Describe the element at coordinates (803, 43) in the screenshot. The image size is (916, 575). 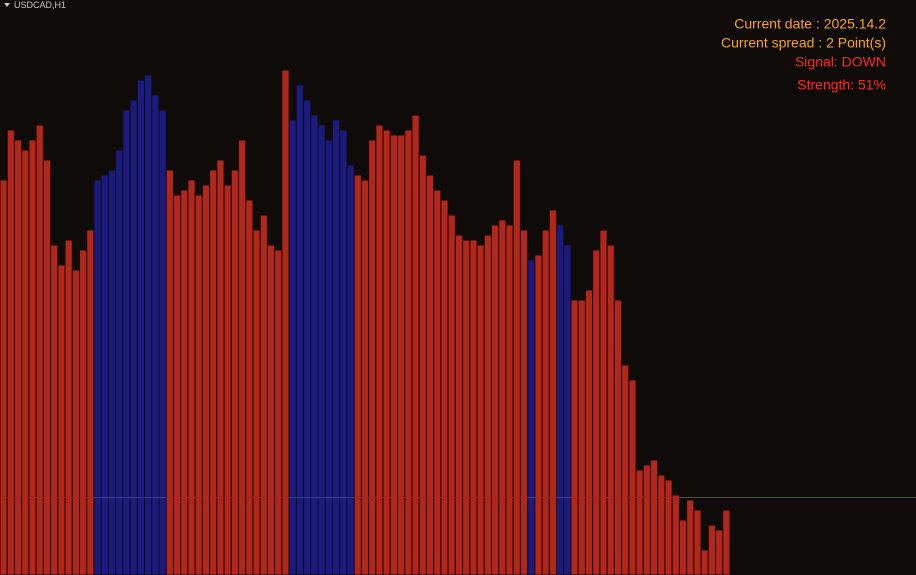
I see `info-spread: Current spread : 2 Point(s)` at that location.